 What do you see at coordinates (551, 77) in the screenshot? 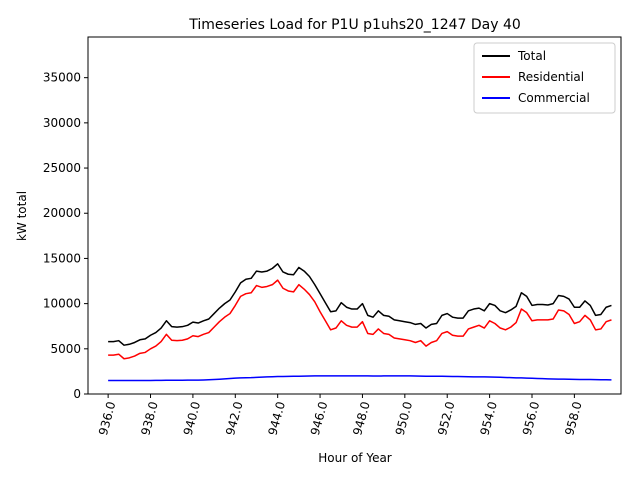
I see `legend-label-residential: Residential` at bounding box center [551, 77].